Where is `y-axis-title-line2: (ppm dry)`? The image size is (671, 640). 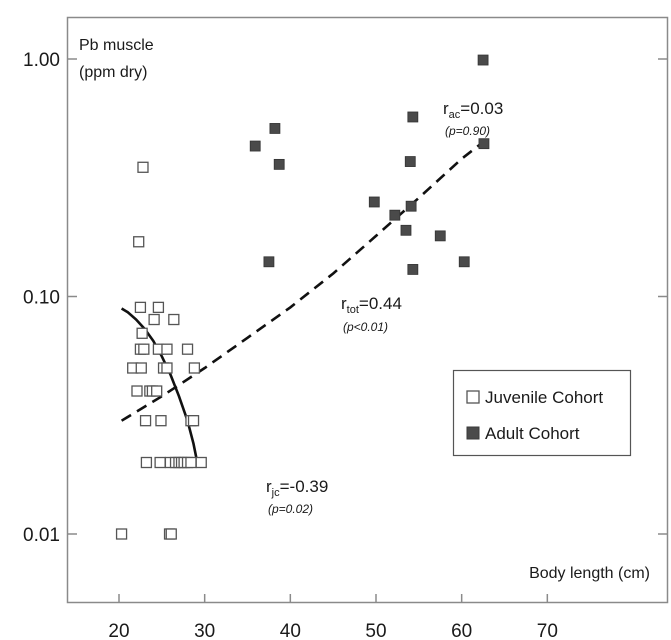 y-axis-title-line2: (ppm dry) is located at coordinates (113, 72).